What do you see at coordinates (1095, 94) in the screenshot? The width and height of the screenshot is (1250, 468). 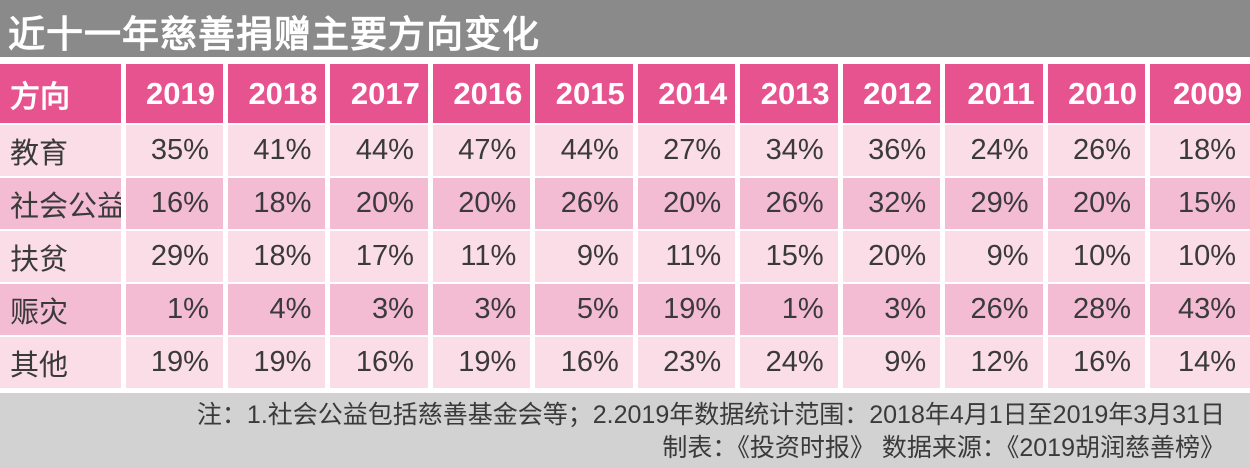 I see `year-header: 2010` at bounding box center [1095, 94].